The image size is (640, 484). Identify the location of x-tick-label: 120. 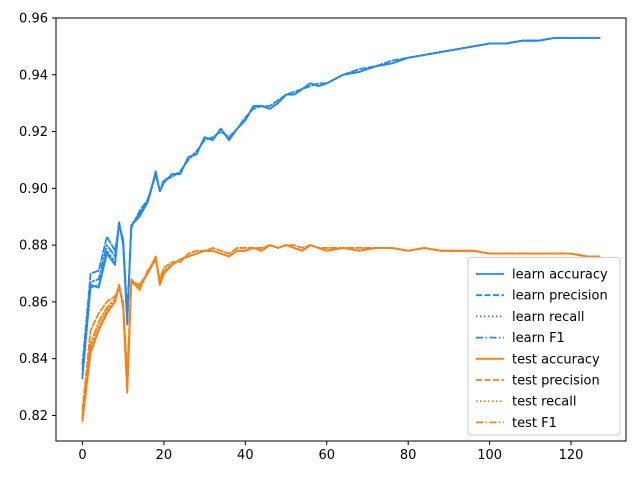
(571, 455).